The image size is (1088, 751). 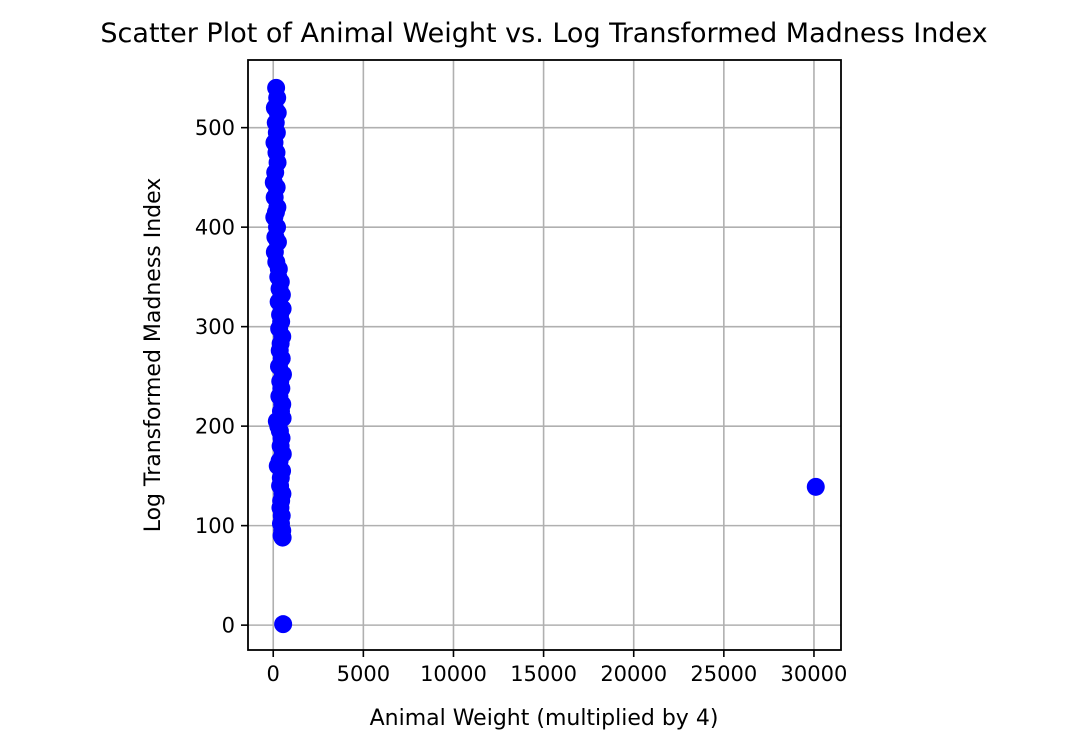 What do you see at coordinates (153, 355) in the screenshot?
I see `y-axis-label: Log Transformed Madness Index` at bounding box center [153, 355].